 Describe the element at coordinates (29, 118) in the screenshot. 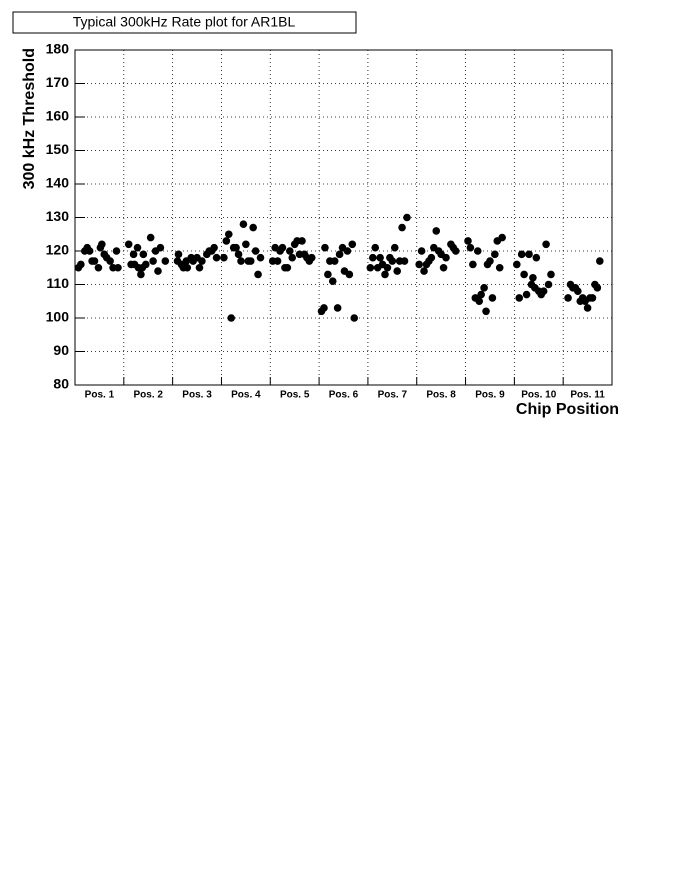

I see `y-axis-label: 300 kHz Threshold` at that location.